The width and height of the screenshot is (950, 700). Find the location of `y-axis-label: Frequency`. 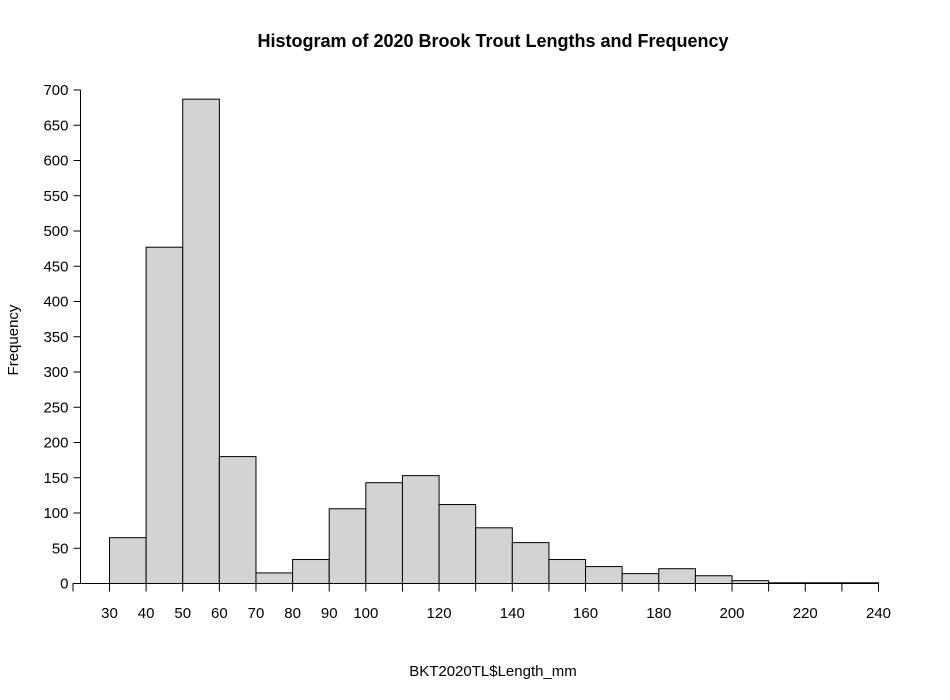

y-axis-label: Frequency is located at coordinates (13, 339).